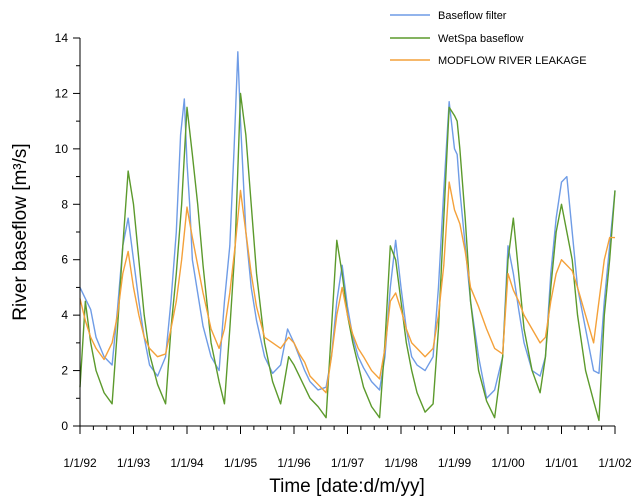 This screenshot has height=500, width=635. What do you see at coordinates (562, 463) in the screenshot?
I see `x-tick-label: 1/1/01` at bounding box center [562, 463].